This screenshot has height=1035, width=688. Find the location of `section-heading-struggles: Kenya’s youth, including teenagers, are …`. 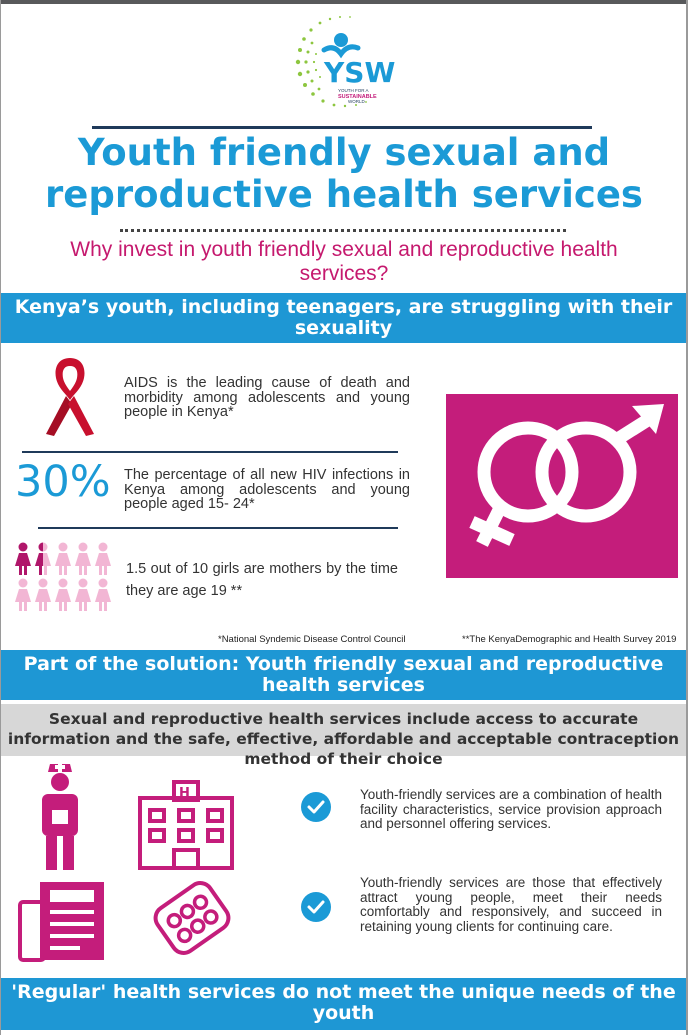

section-heading-struggles: Kenya’s youth, including teenagers, are … is located at coordinates (343, 318).